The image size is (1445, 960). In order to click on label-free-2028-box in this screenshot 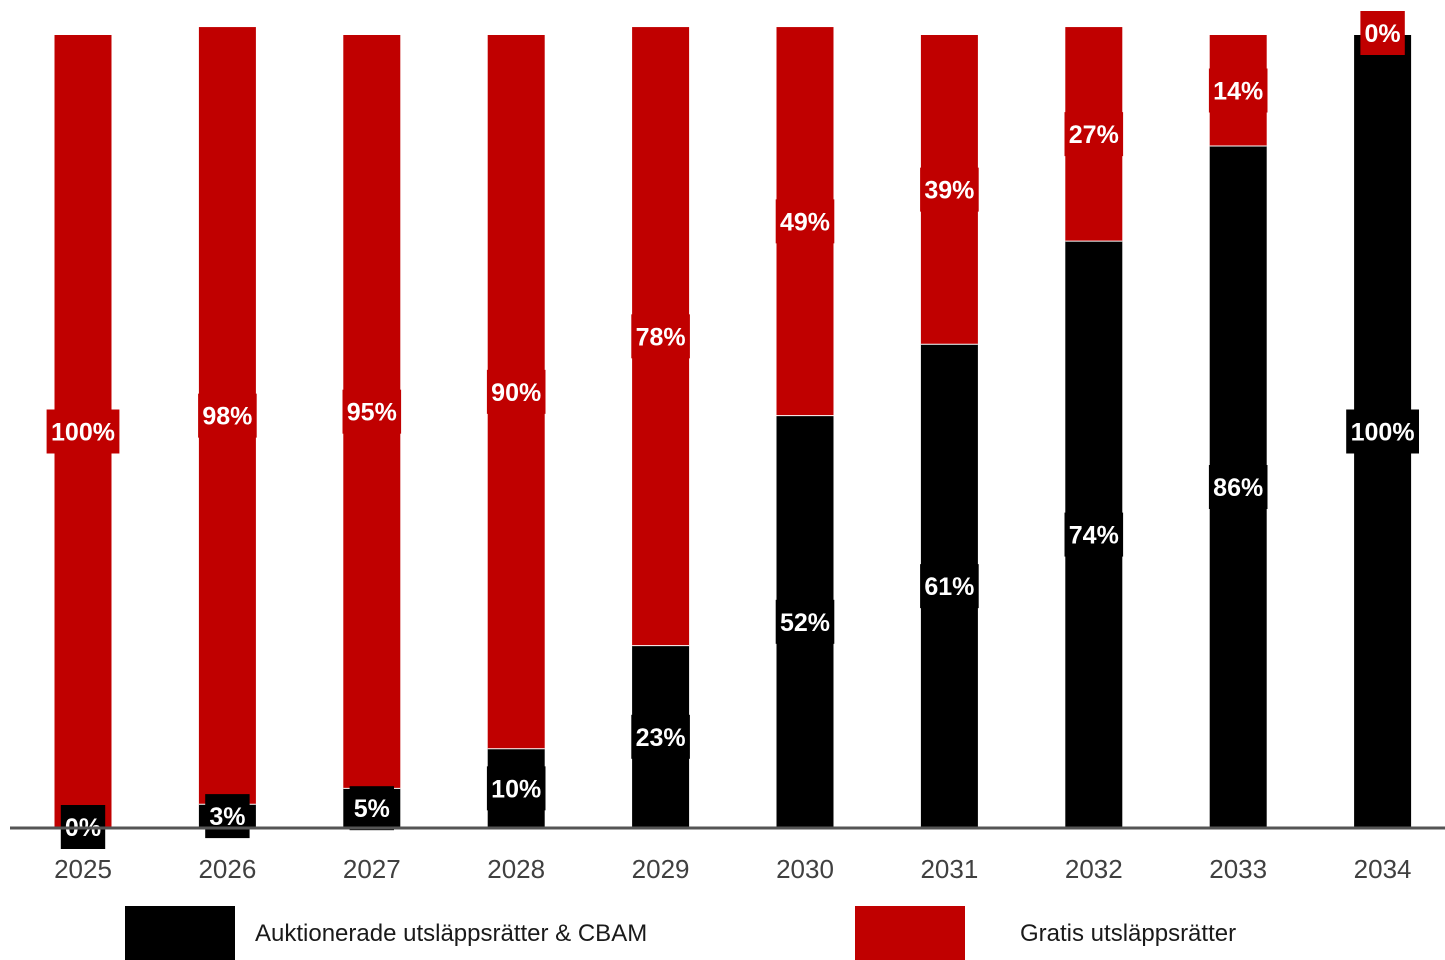, I will do `click(516, 391)`.